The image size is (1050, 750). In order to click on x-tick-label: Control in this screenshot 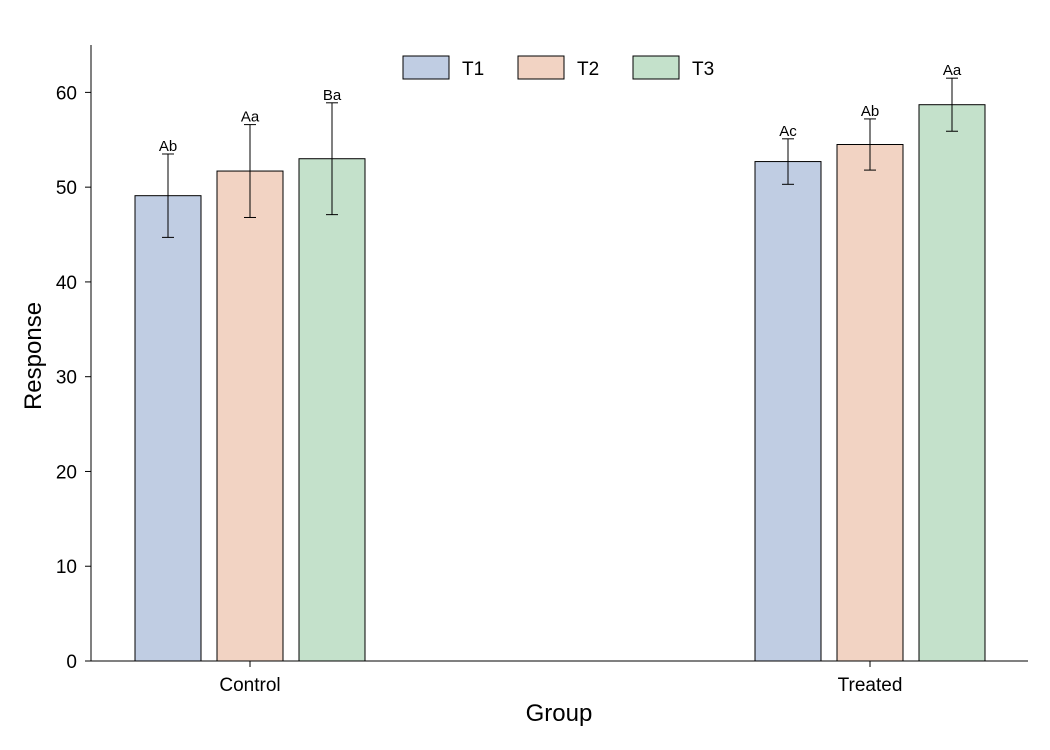, I will do `click(249, 685)`.